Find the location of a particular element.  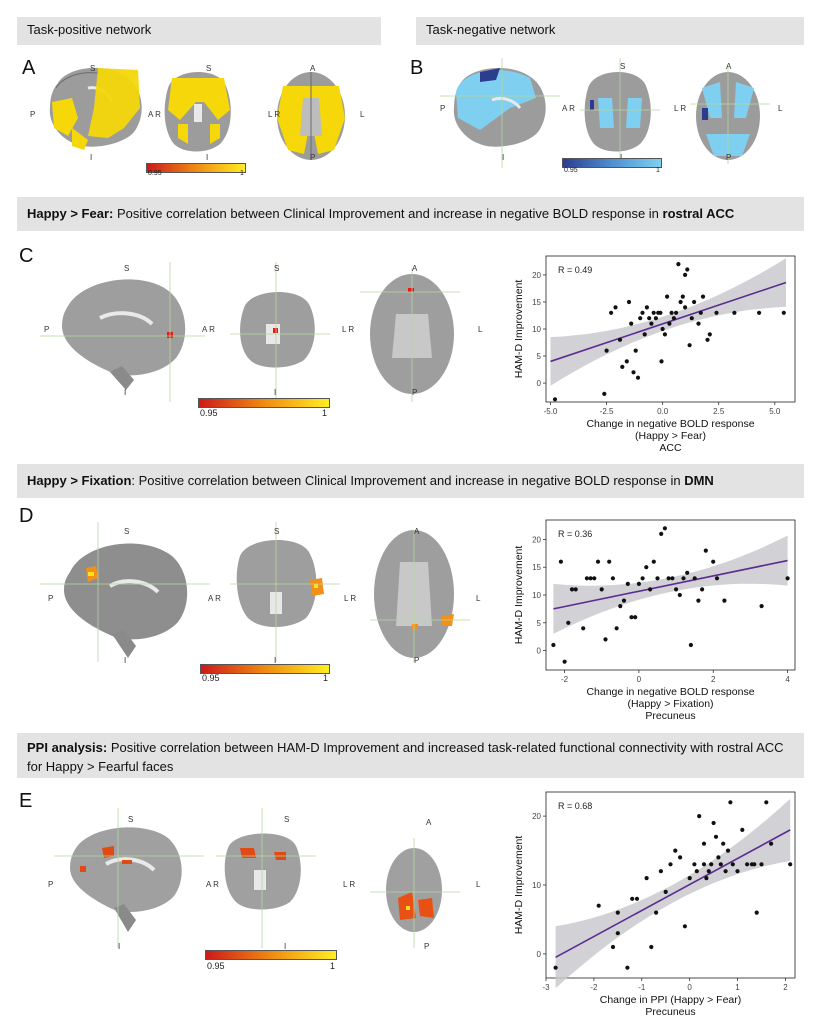

orient-c-ar: A R is located at coordinates (208, 329).